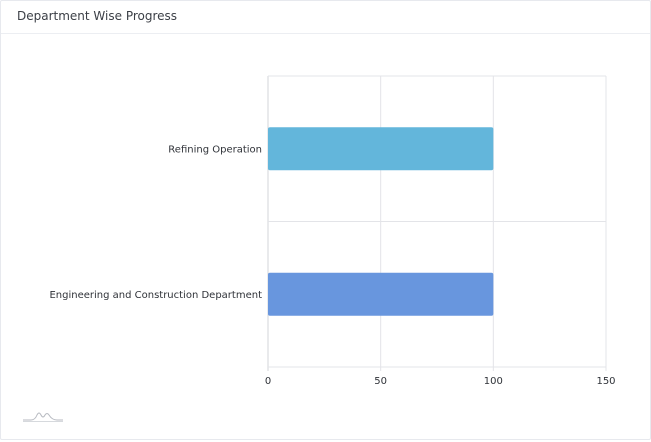 The height and width of the screenshot is (442, 651). I want to click on x-tick-label: 150, so click(605, 381).